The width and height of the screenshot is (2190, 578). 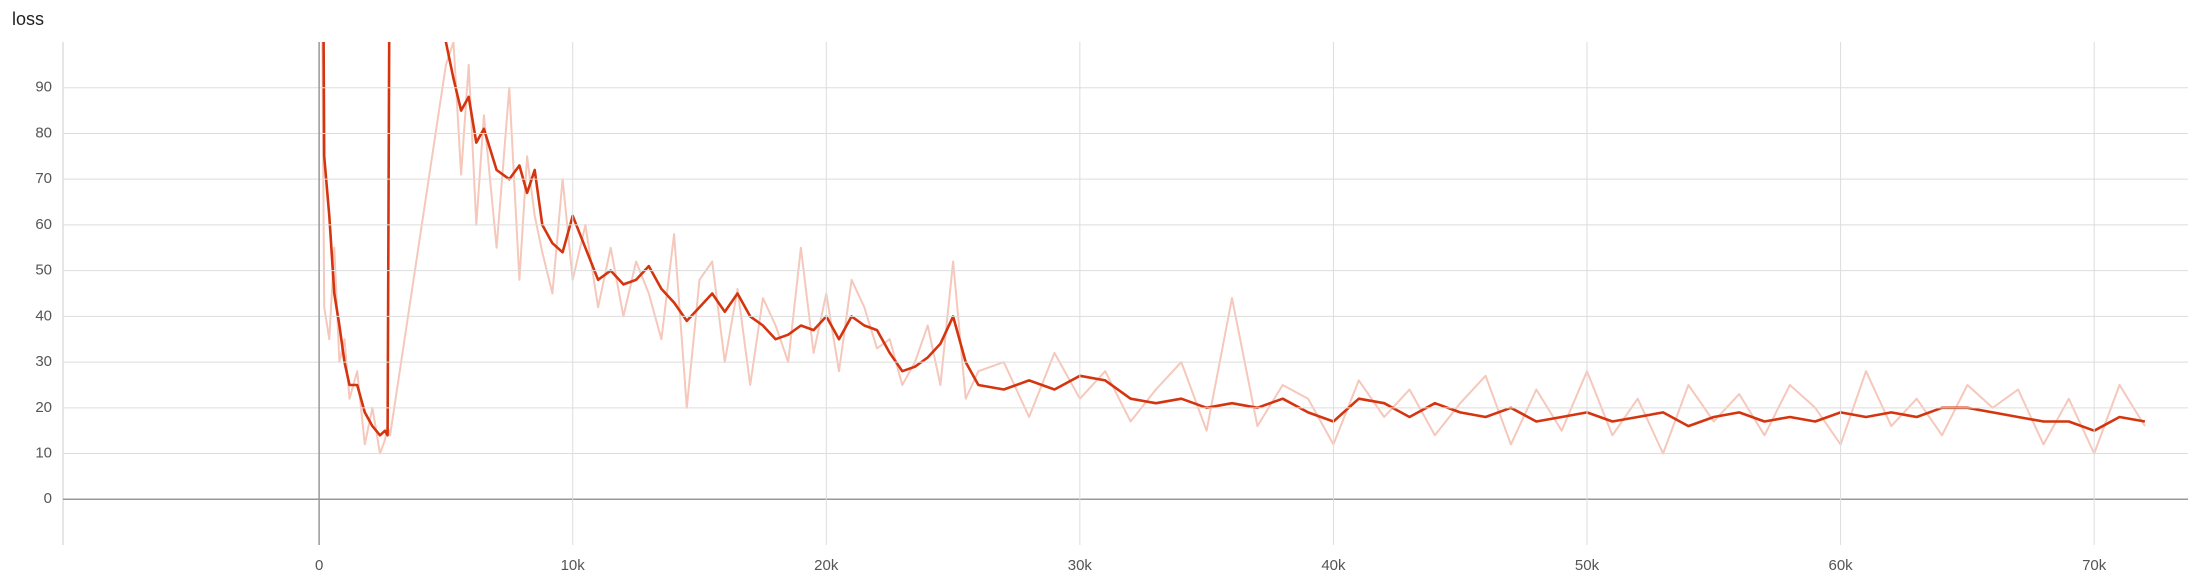 What do you see at coordinates (43, 315) in the screenshot?
I see `y-tick-label: 40` at bounding box center [43, 315].